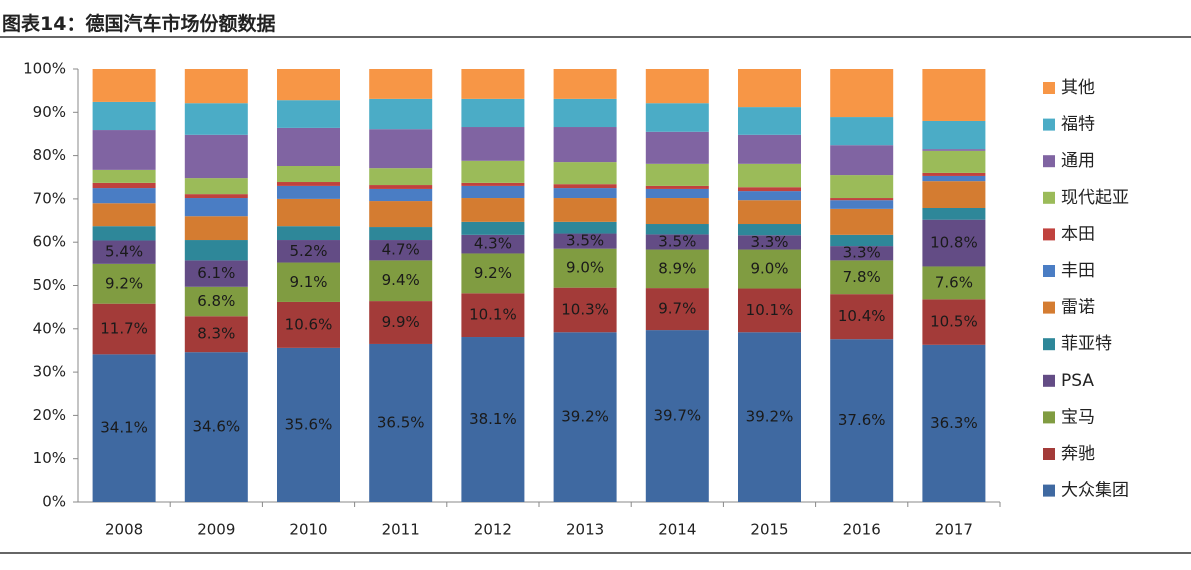 This screenshot has height=570, width=1191. Describe the element at coordinates (1078, 88) in the screenshot. I see `legend-label: 其他` at that location.